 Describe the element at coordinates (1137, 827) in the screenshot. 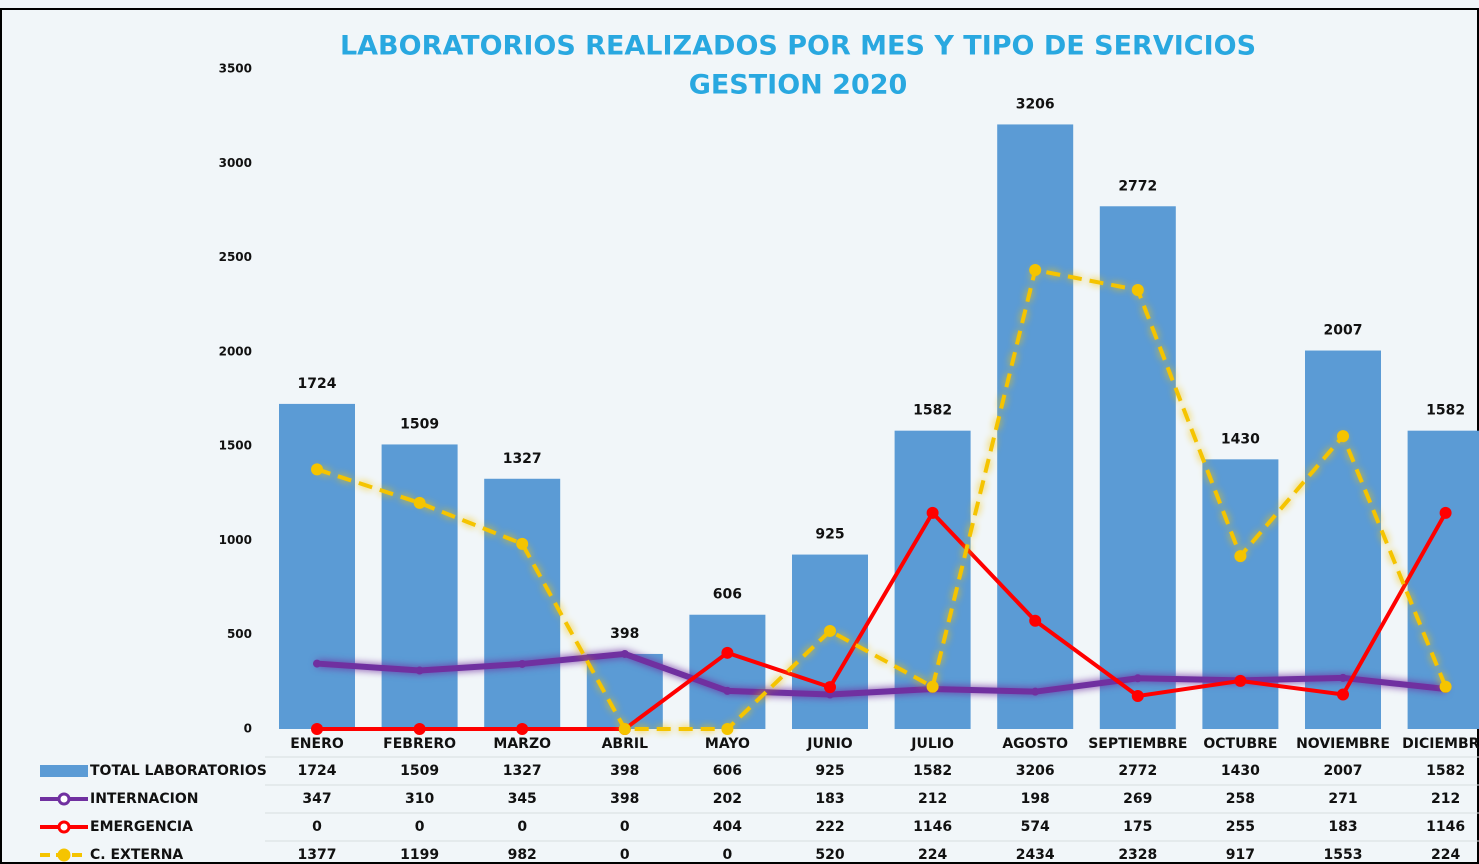

I see `table-cell: 175` at that location.